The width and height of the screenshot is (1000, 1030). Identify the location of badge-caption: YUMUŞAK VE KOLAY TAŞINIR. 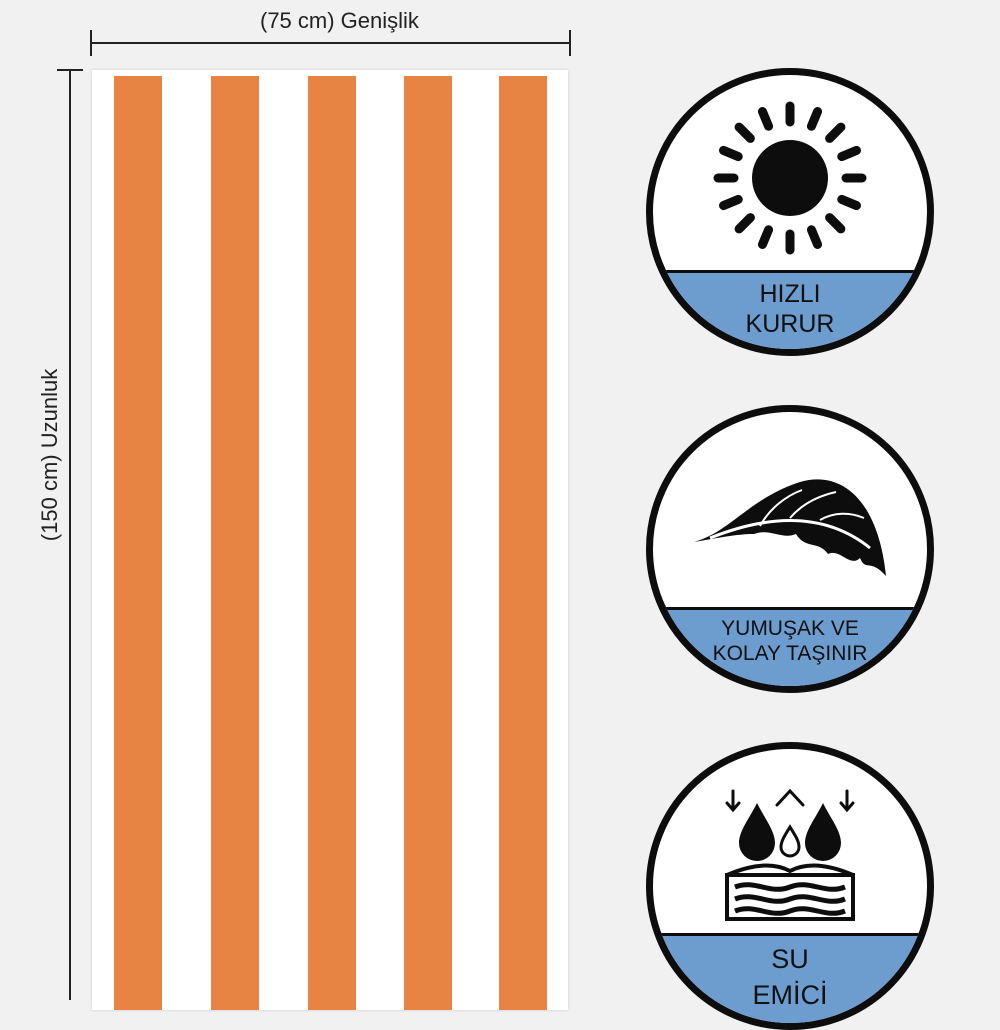
(790, 642).